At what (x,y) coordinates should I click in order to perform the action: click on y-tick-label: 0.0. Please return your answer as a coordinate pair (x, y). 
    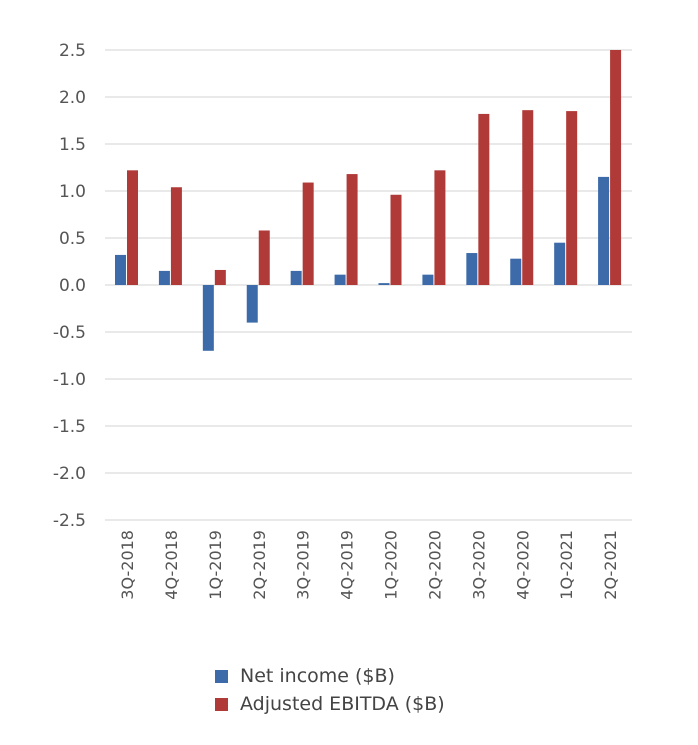
    Looking at the image, I should click on (72, 286).